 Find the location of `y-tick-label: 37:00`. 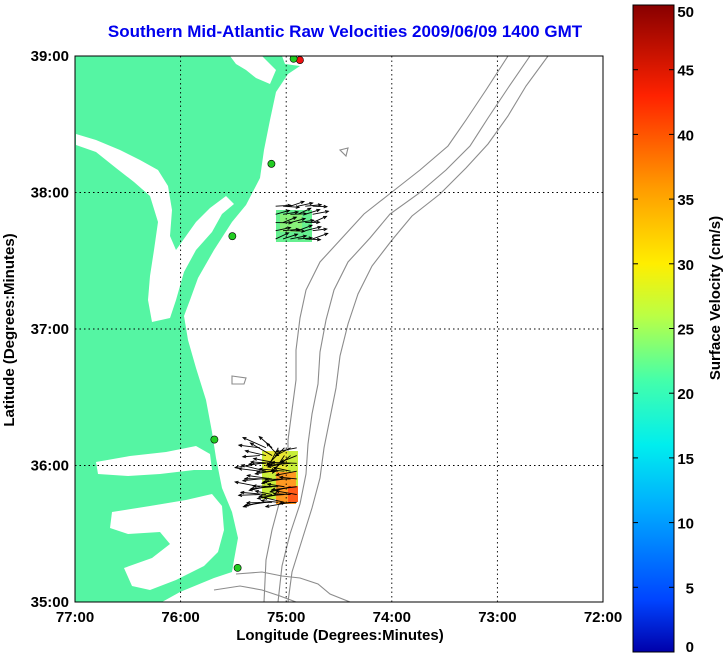

y-tick-label: 37:00 is located at coordinates (50, 329).